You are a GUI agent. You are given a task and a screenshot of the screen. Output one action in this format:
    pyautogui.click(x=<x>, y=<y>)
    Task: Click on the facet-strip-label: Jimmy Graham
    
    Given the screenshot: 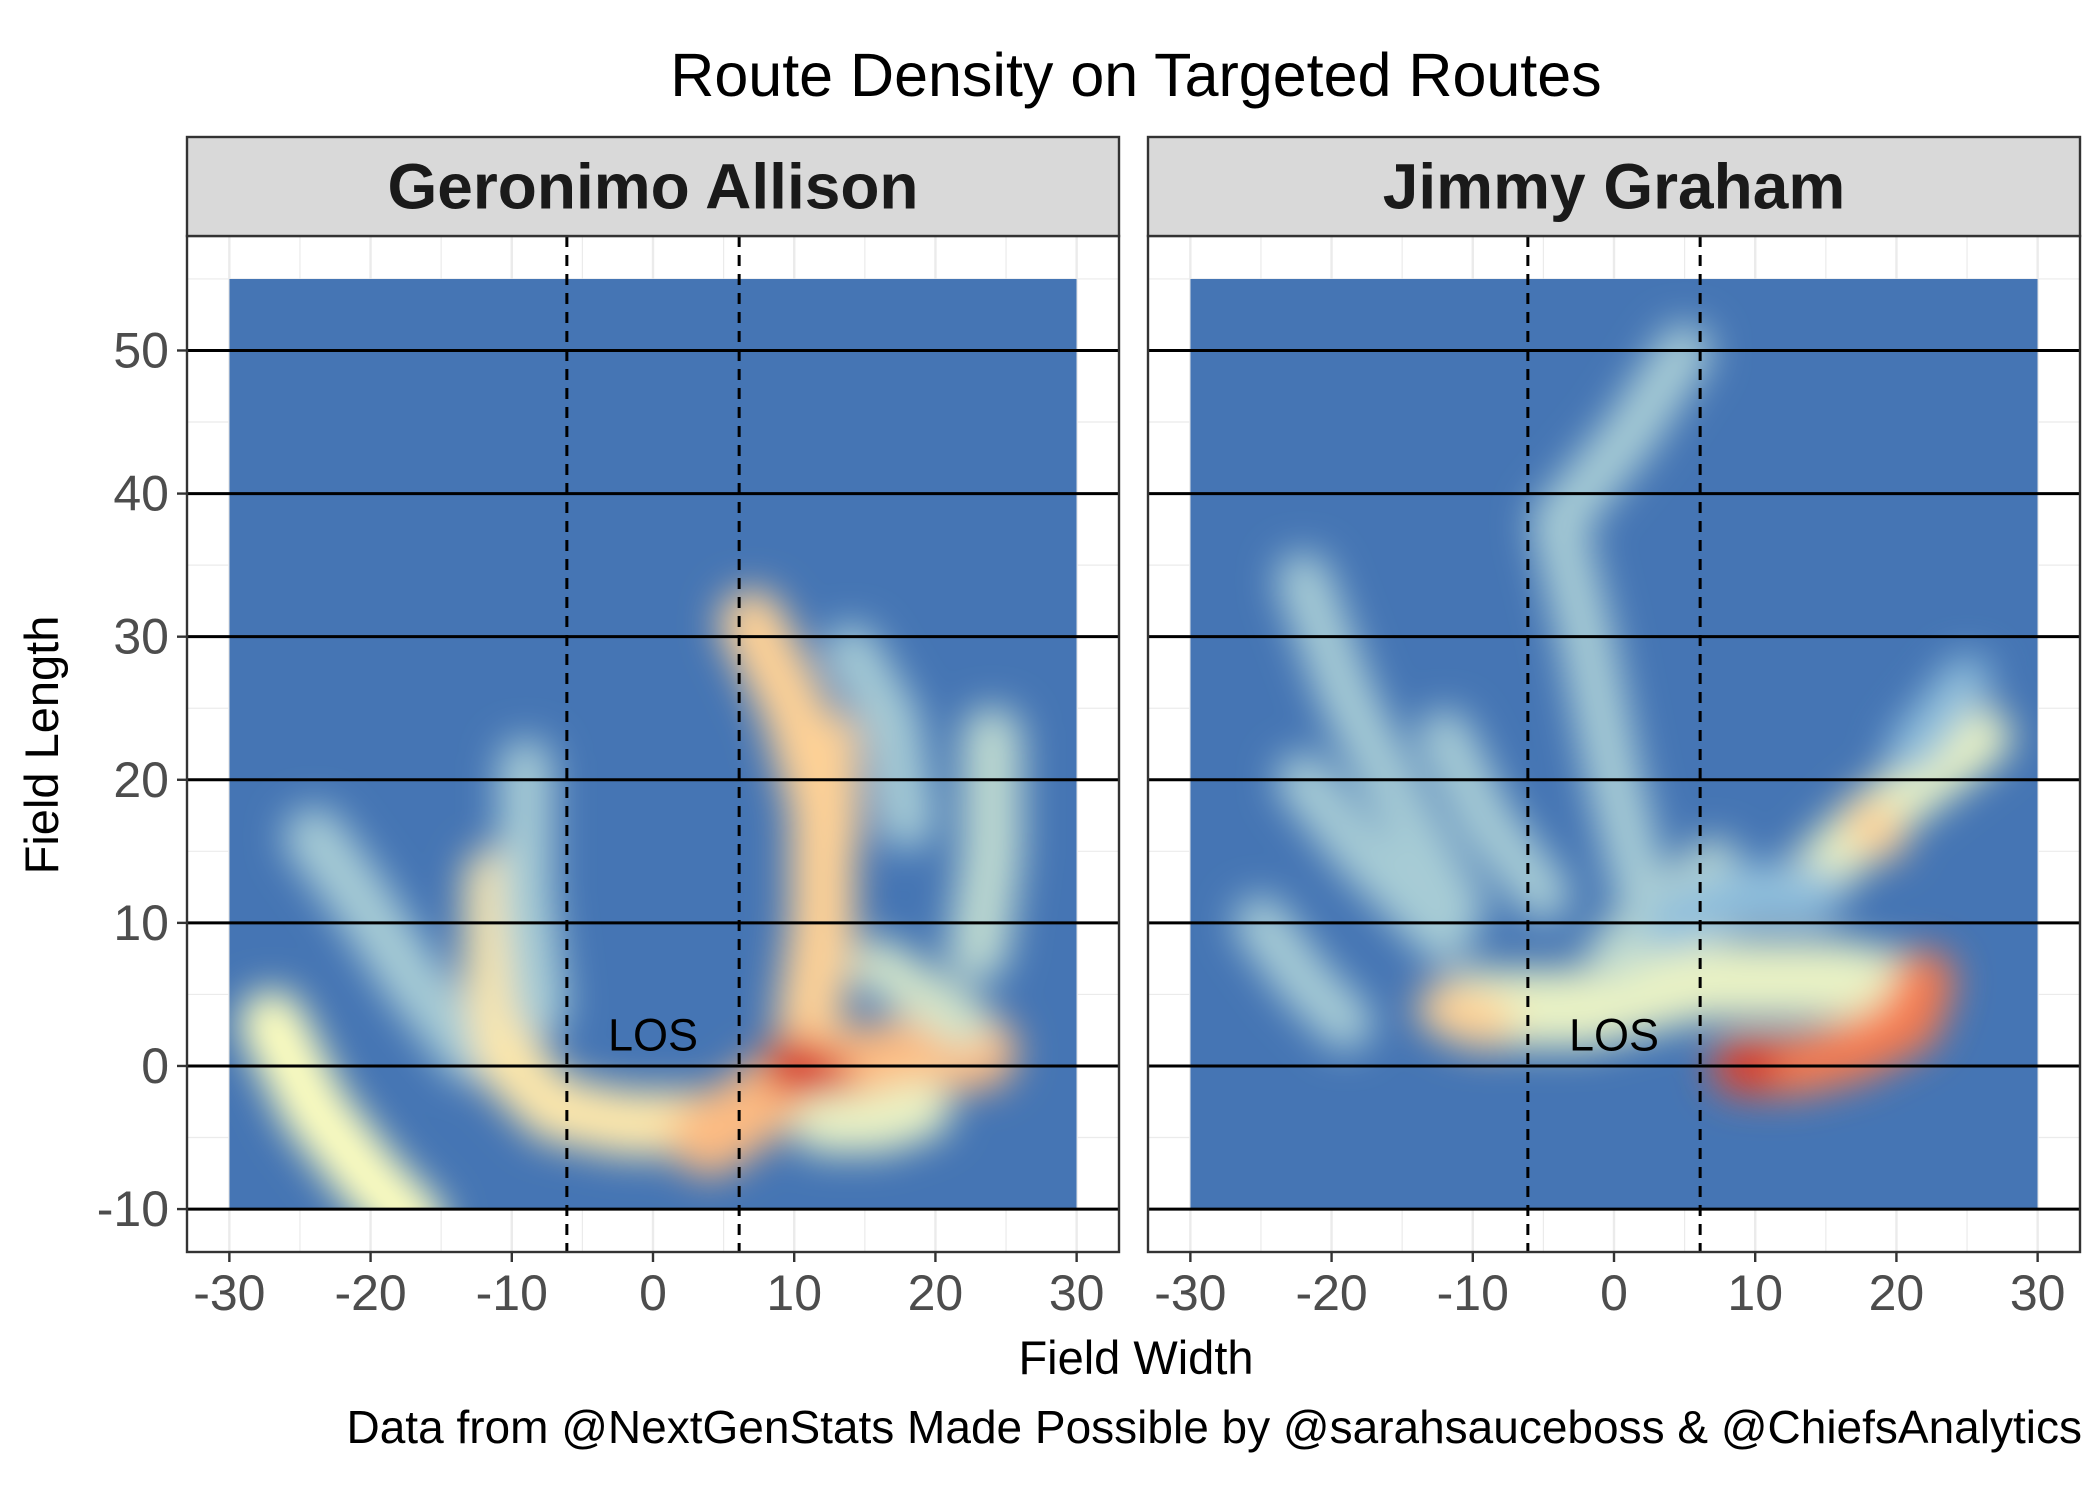 What is the action you would take?
    pyautogui.click(x=1614, y=187)
    